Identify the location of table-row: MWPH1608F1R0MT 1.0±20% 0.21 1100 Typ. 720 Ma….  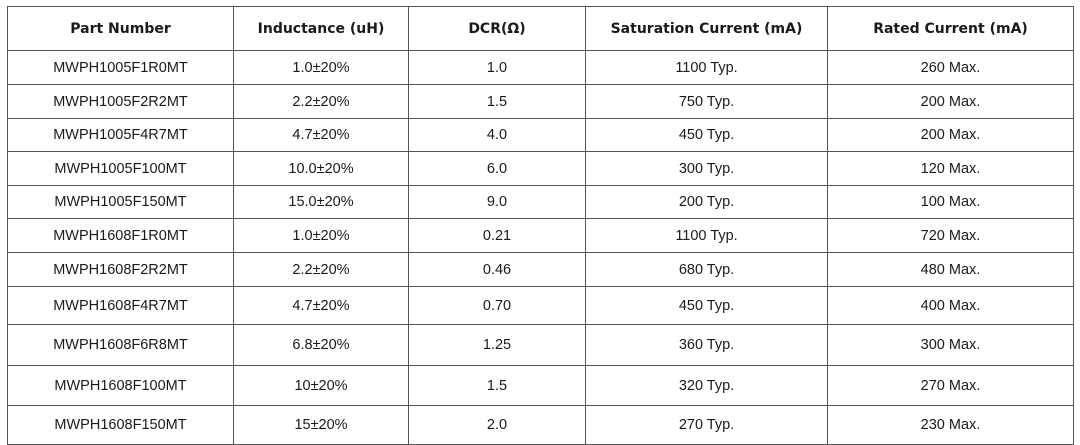
(540, 235).